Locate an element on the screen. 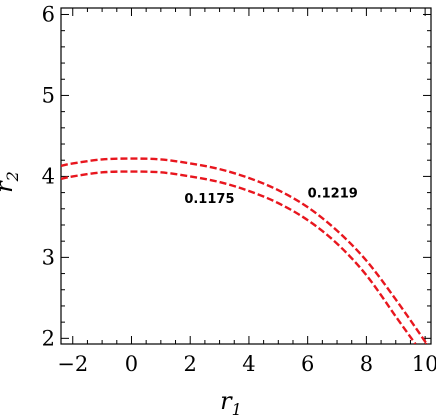 Image resolution: width=436 pixels, height=416 pixels. x-tick-label: 8 is located at coordinates (366, 364).